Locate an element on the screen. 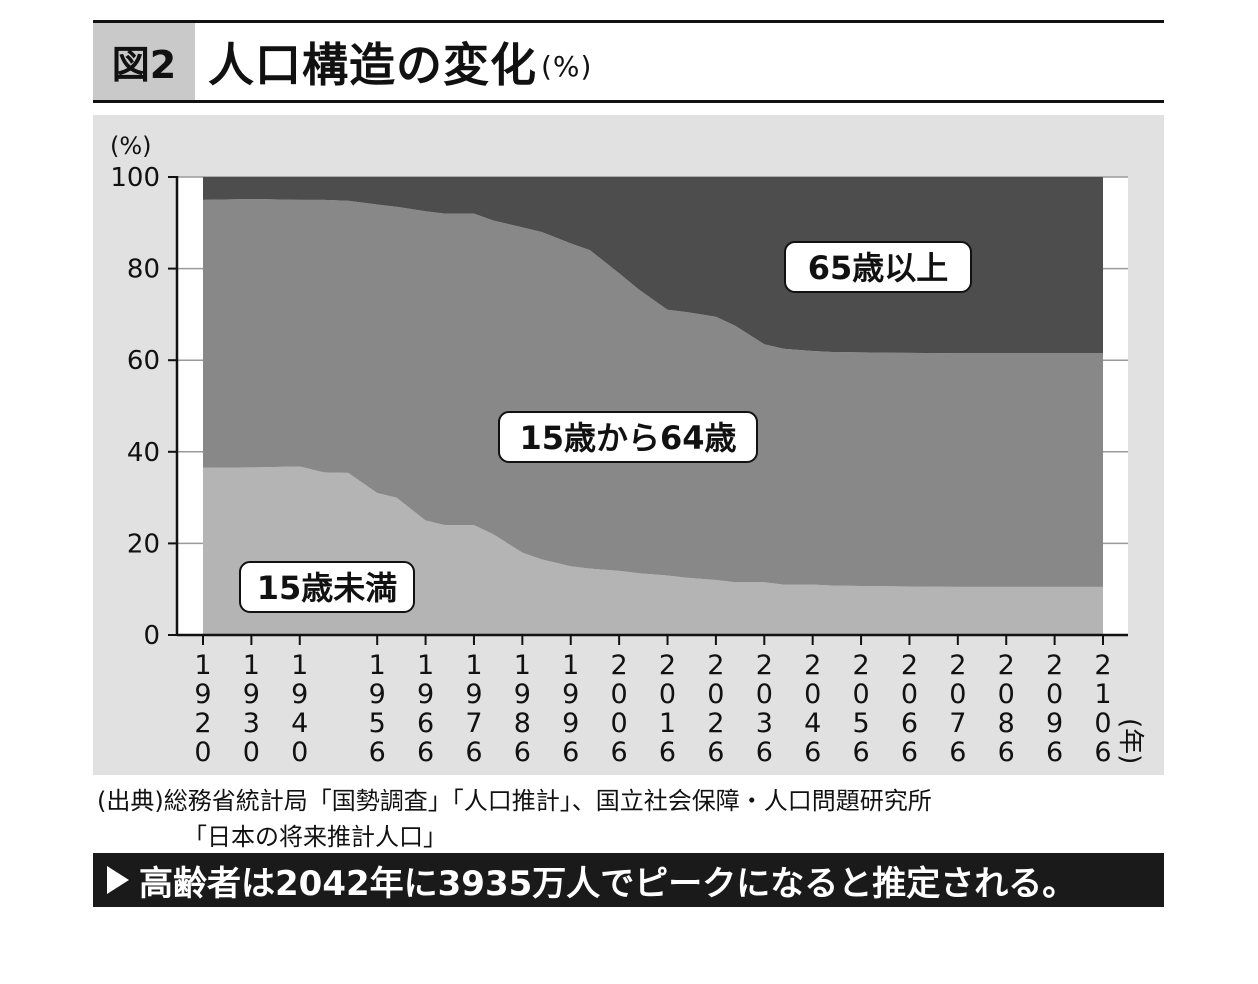  series-label-3: 65歳以上 is located at coordinates (878, 267).